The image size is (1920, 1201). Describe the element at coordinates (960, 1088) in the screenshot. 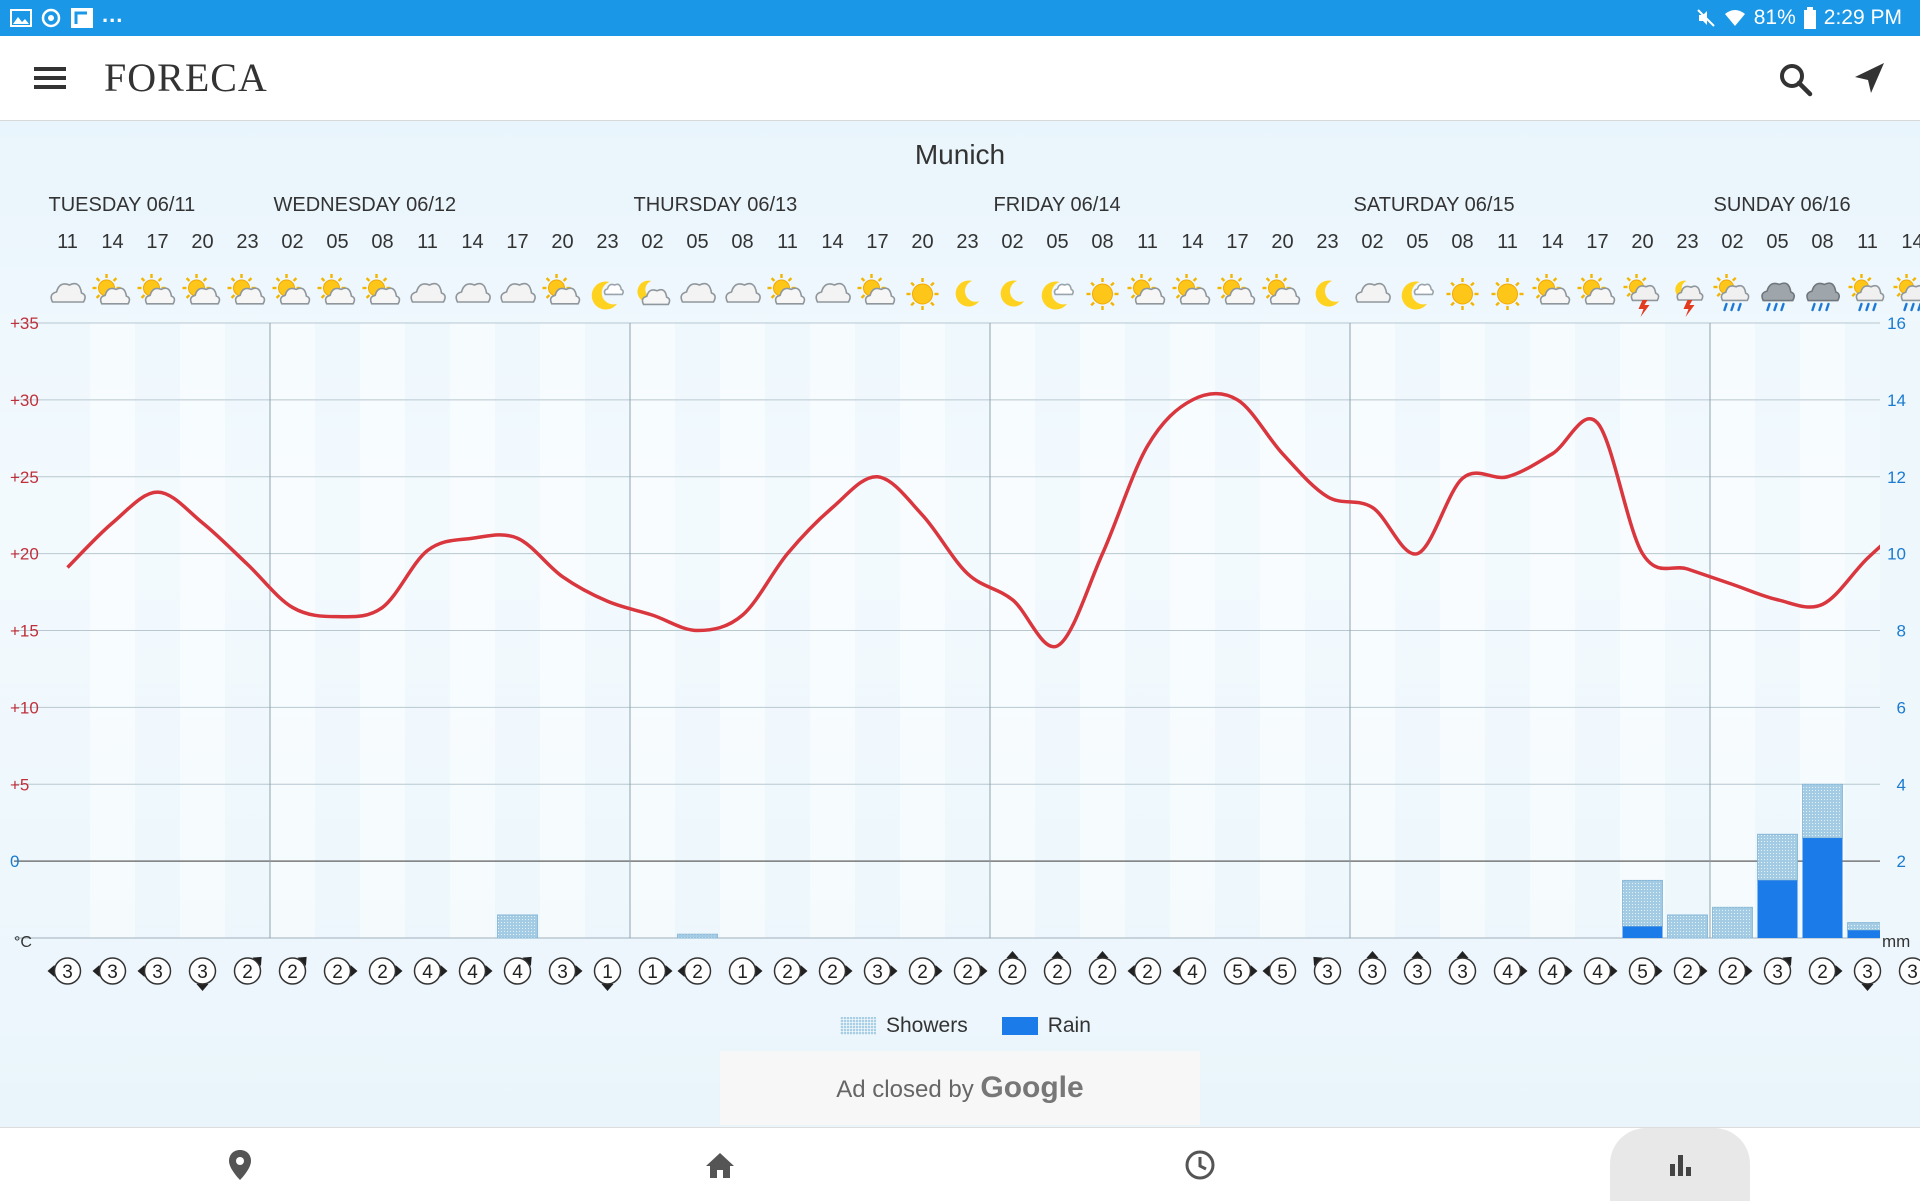

I see `ad-closed-banner: Ad closed by Google` at that location.